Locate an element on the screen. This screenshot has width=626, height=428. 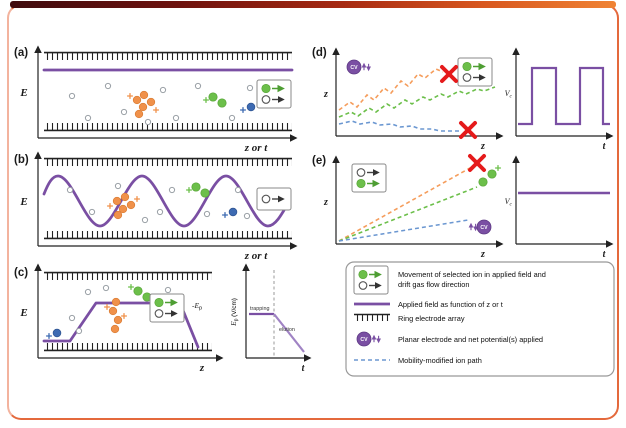
square-waveform-line is located at coordinates (564, 96).